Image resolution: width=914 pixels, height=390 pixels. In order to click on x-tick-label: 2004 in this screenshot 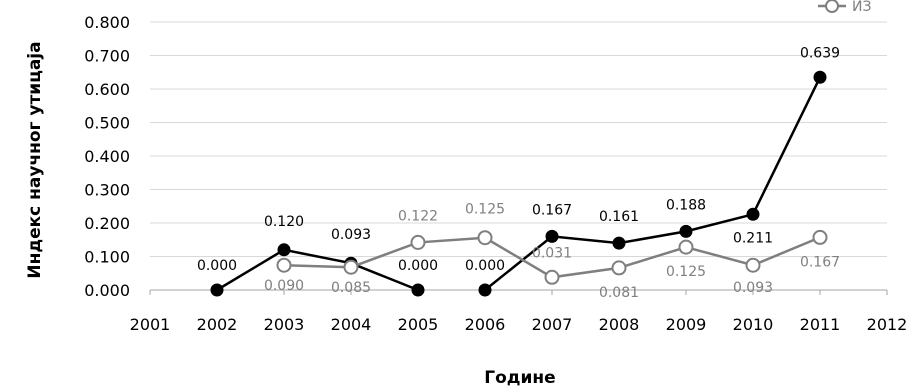, I will do `click(351, 324)`.